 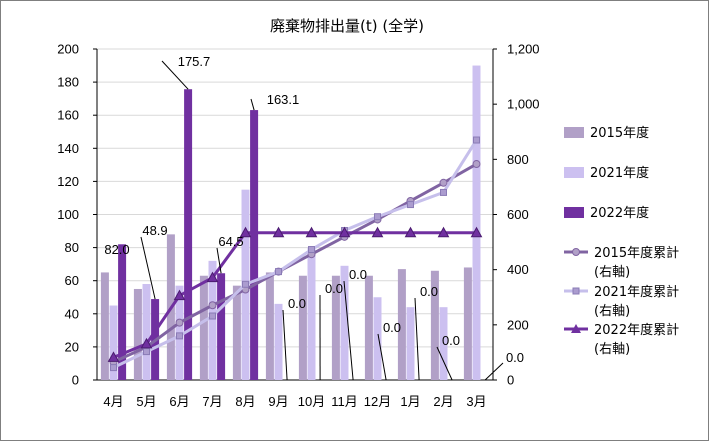 What do you see at coordinates (230, 241) in the screenshot?
I see `data-label-2022: 64.5` at bounding box center [230, 241].